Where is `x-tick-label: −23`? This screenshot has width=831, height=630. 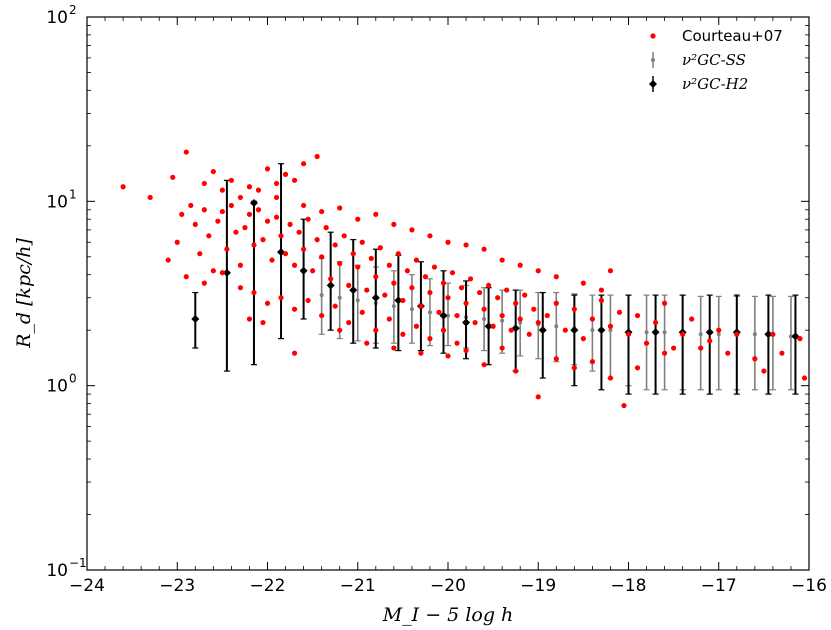 x-tick-label: −23 is located at coordinates (177, 586).